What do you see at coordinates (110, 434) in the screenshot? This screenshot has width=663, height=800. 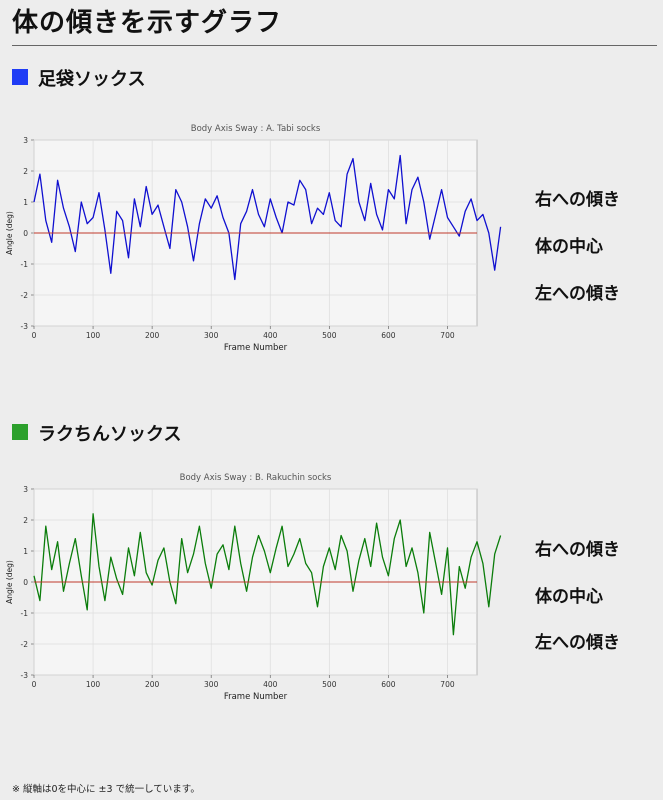 I see `section-label-rakuchin: ラクちんソックス` at bounding box center [110, 434].